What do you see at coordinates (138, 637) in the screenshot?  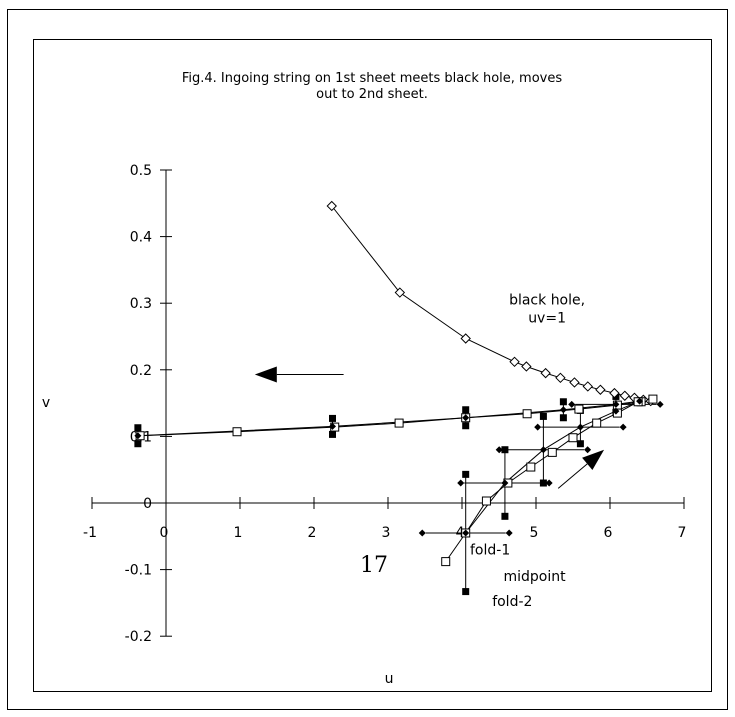 I see `y-tick-label: -0.2` at bounding box center [138, 637].